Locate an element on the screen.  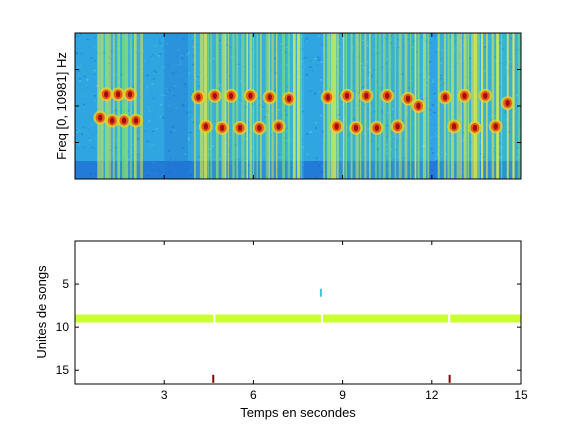
x-tick-label: 12 is located at coordinates (432, 395).